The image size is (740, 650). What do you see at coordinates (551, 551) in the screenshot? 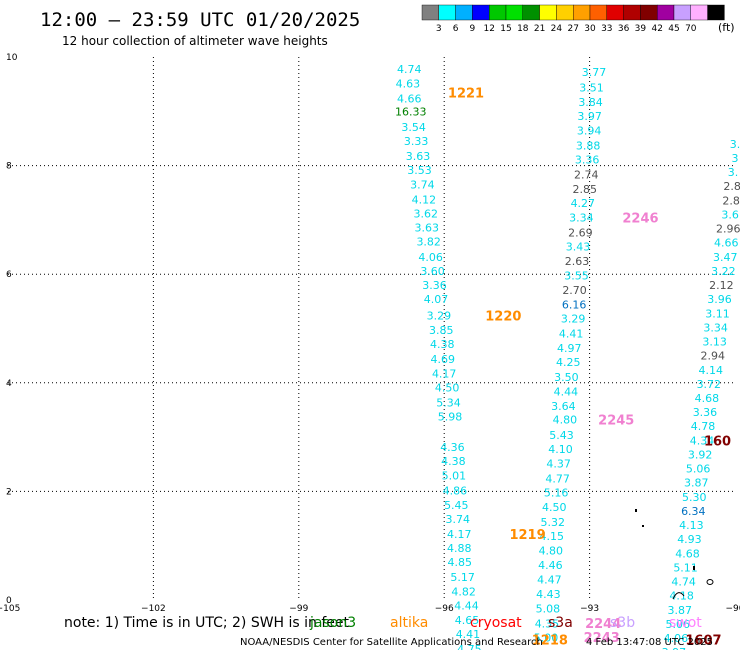
I see `wave-height-label: 4.80` at bounding box center [551, 551].